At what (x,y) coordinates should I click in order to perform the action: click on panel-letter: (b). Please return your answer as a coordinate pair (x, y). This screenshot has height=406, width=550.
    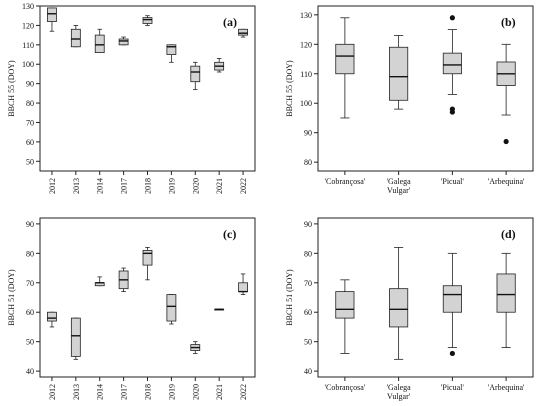
    Looking at the image, I should click on (508, 22).